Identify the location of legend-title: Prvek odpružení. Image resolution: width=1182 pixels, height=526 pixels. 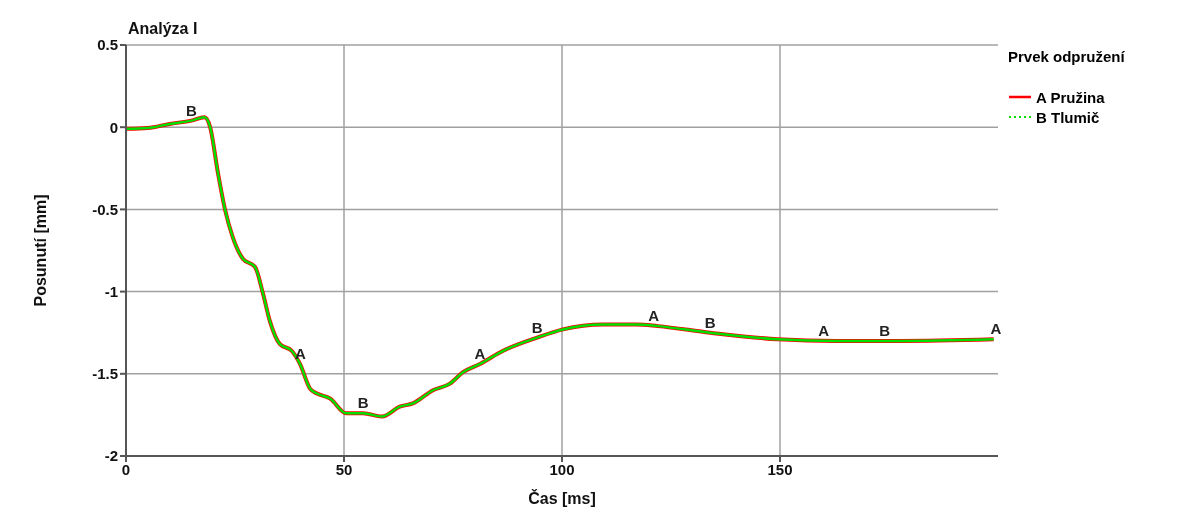
(1066, 56).